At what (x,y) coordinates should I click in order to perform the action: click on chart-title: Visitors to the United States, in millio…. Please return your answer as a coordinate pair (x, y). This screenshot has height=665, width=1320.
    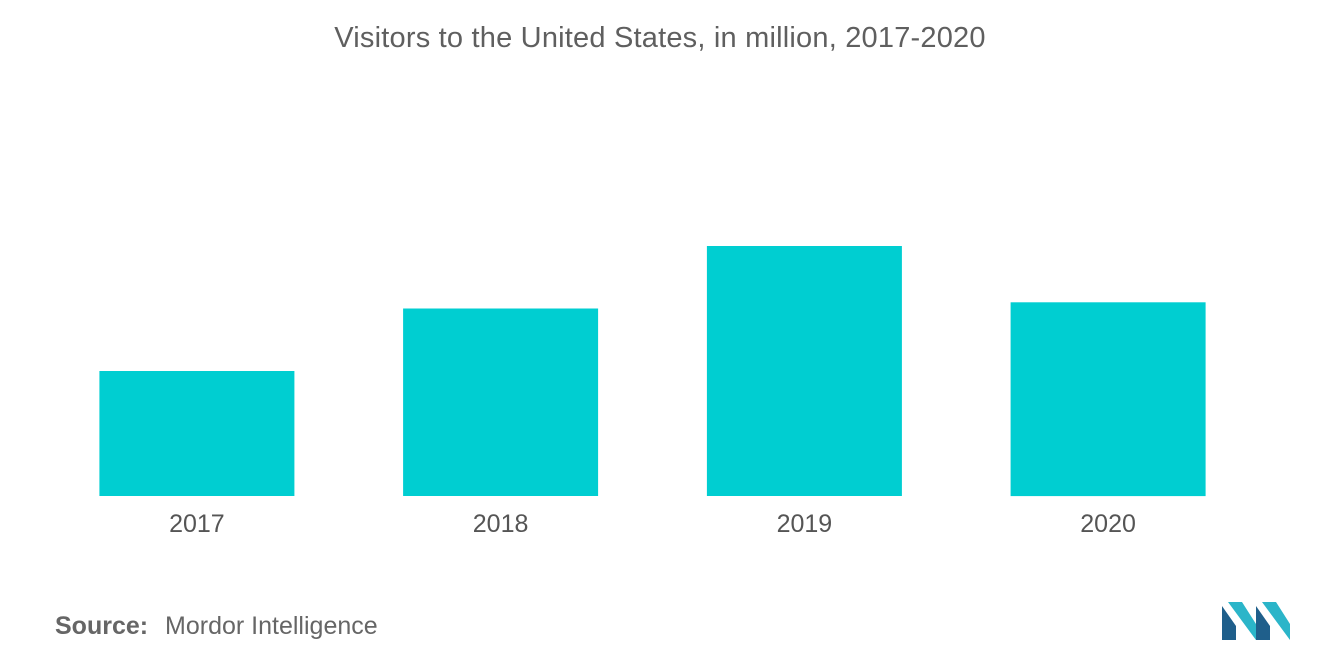
    Looking at the image, I should click on (660, 38).